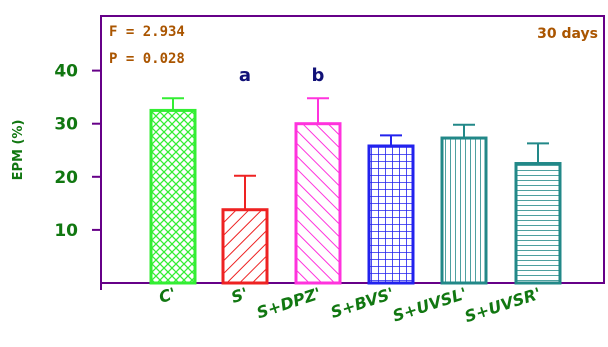 Image resolution: width=608 pixels, height=347 pixels. Describe the element at coordinates (429, 305) in the screenshot. I see `x-tick-label: S+UVSL'` at that location.